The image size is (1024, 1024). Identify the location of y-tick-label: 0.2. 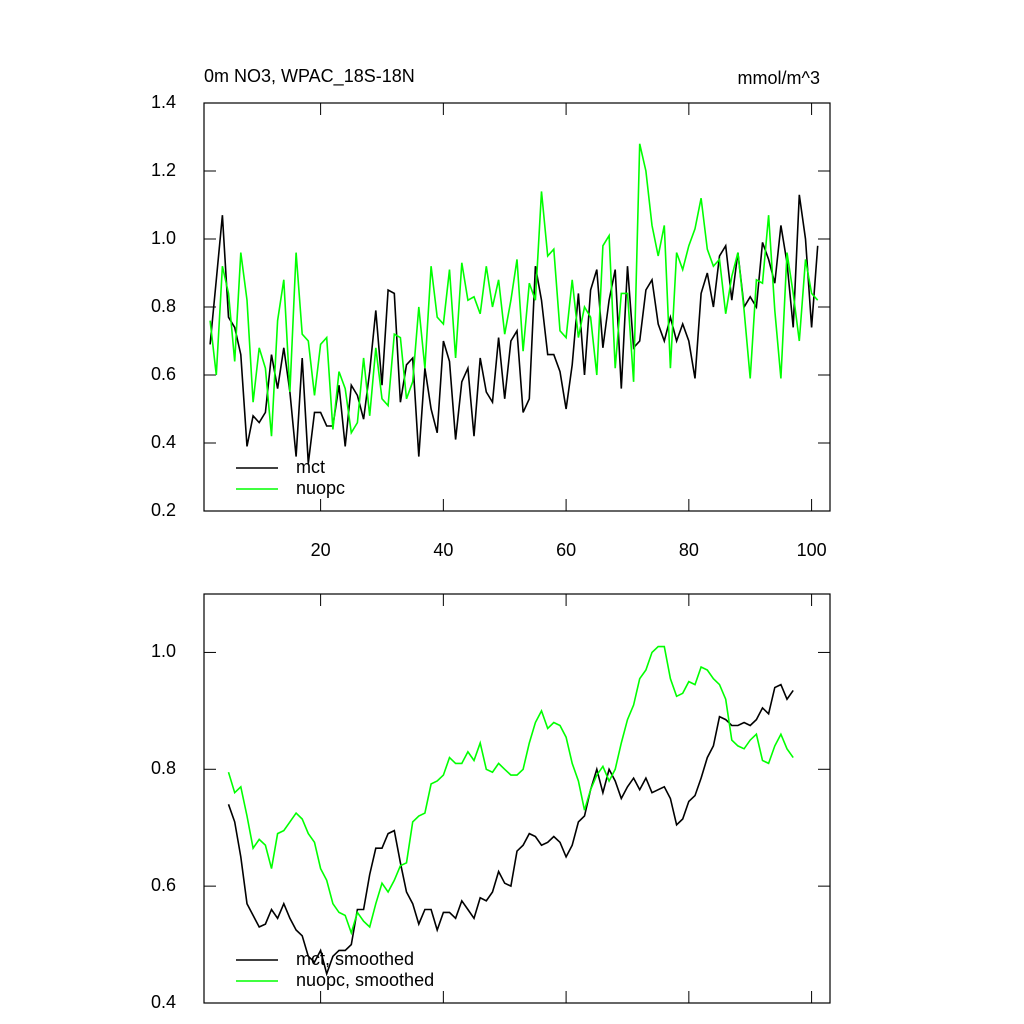
(163, 510).